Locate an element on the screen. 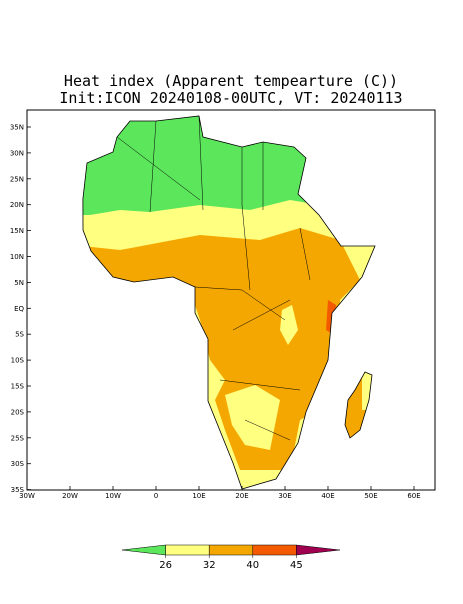 The image size is (463, 604). colorbar-label: 26 is located at coordinates (165, 565).